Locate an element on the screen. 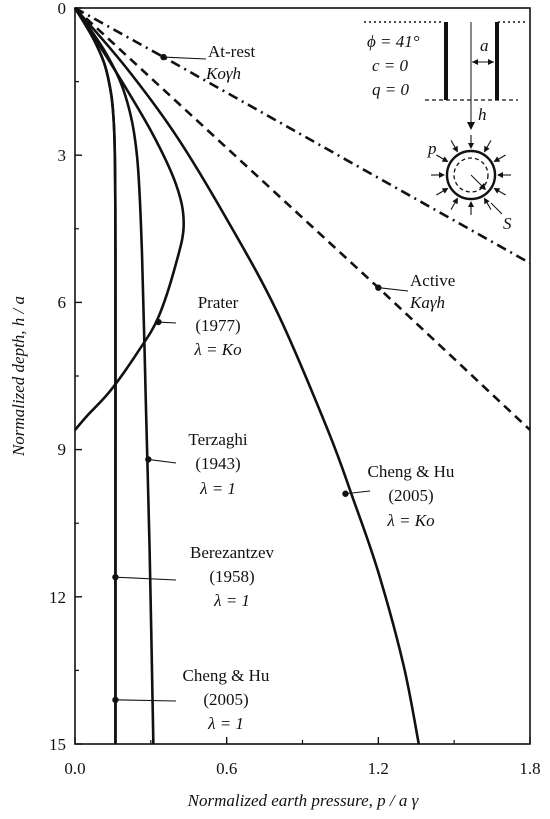 The height and width of the screenshot is (819, 550). pressure-arrows is located at coordinates (471, 175).